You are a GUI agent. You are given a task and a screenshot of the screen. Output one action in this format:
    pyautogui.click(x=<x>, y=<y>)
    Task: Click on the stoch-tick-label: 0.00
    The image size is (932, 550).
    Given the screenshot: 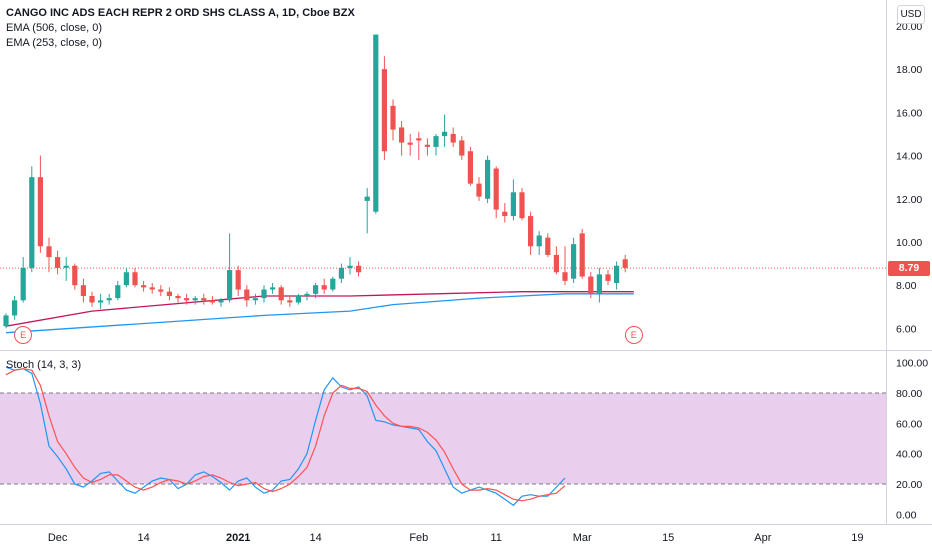 What is the action you would take?
    pyautogui.click(x=906, y=515)
    